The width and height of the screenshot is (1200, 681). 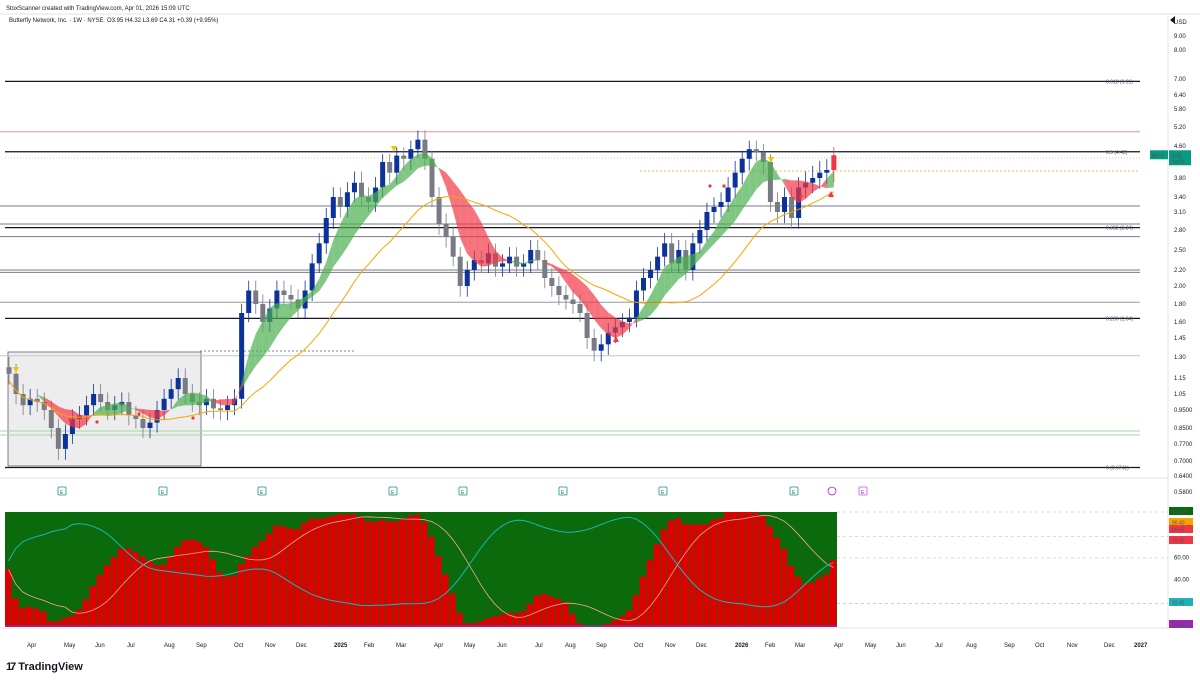 I want to click on time-axis-label: Sep, so click(x=1009, y=646).